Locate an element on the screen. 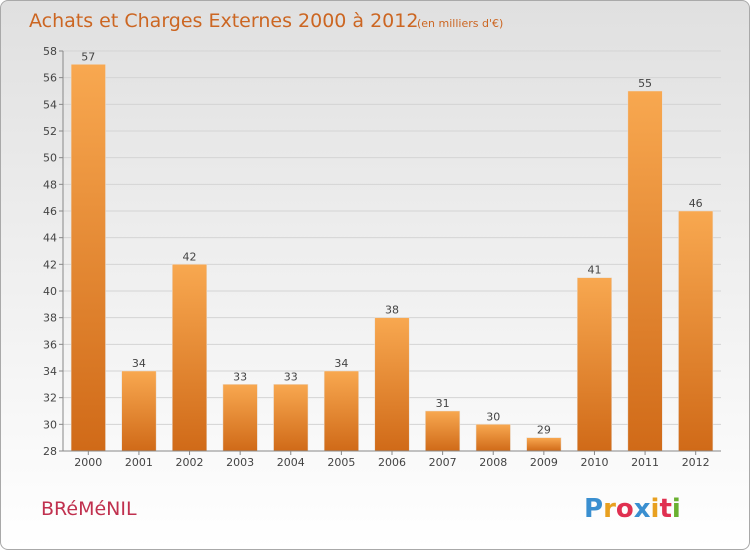  bar-2012 is located at coordinates (696, 331).